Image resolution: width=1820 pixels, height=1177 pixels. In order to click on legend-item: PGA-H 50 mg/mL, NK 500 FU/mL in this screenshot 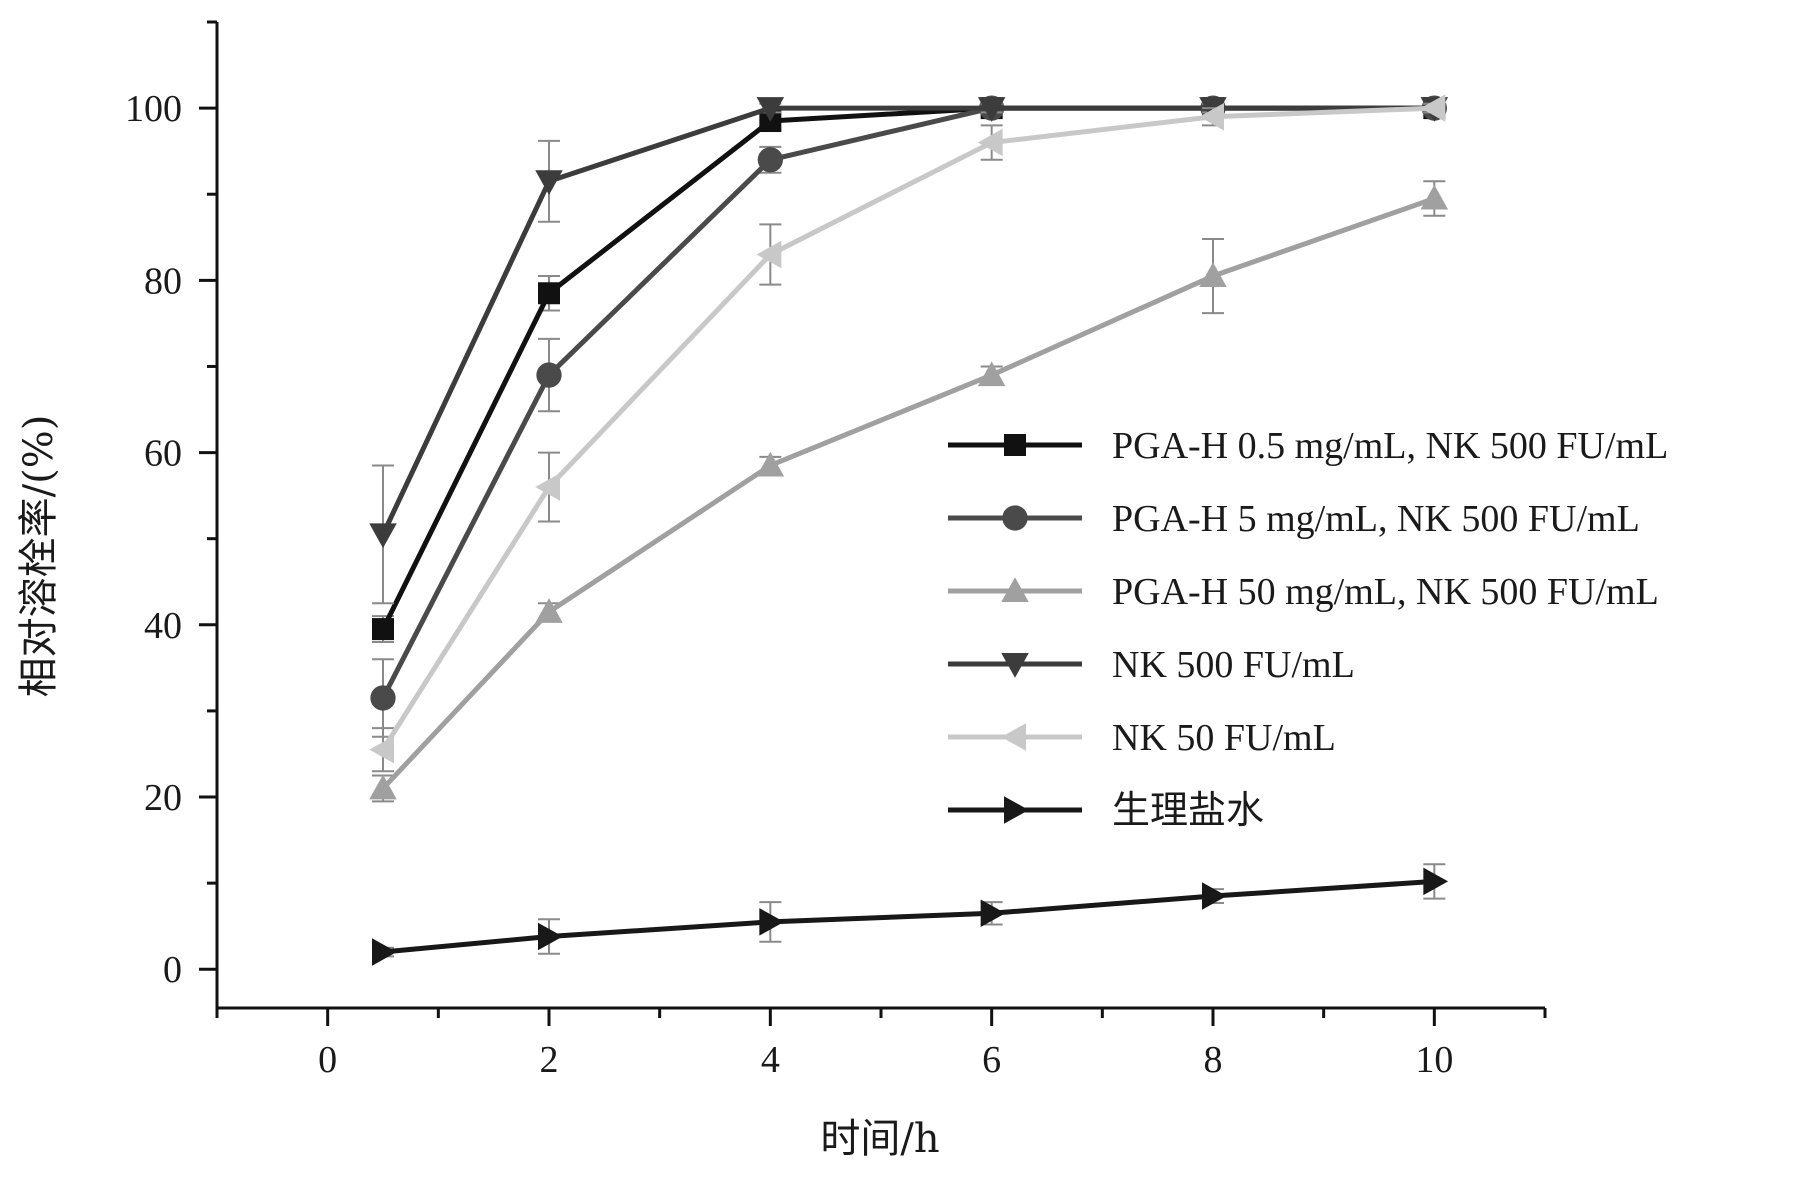, I will do `click(1303, 592)`.